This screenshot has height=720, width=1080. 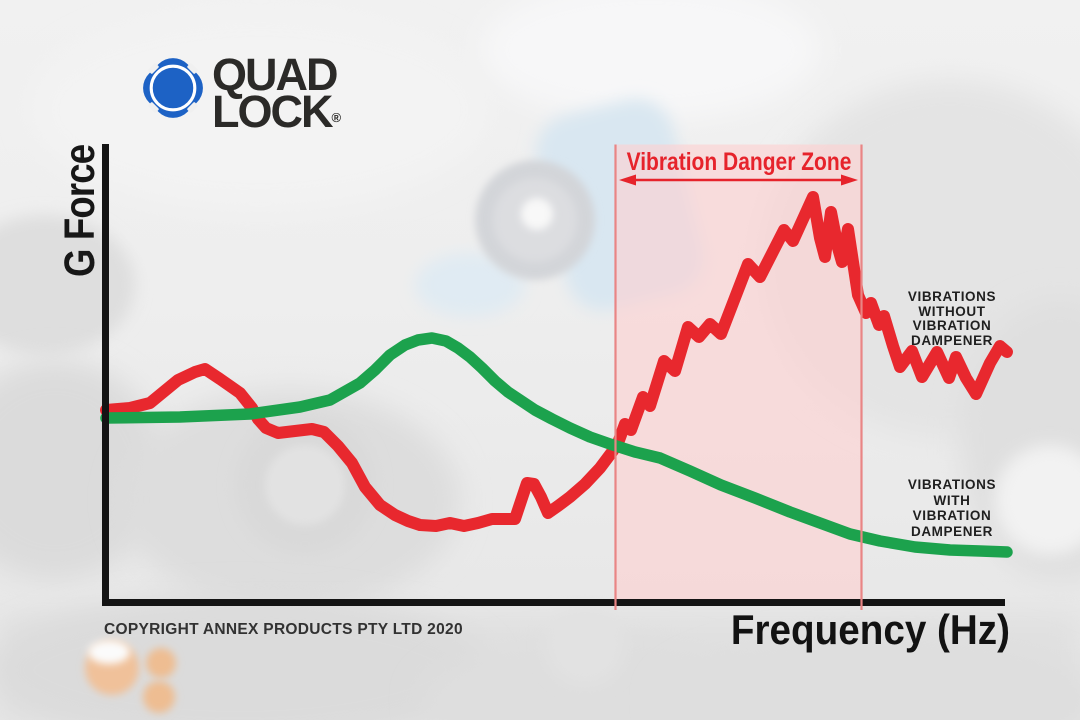 What do you see at coordinates (952, 318) in the screenshot?
I see `label-vibrations-without-dampener: VIBRATIONS WITHOUT VIBRATION DAMPENER` at bounding box center [952, 318].